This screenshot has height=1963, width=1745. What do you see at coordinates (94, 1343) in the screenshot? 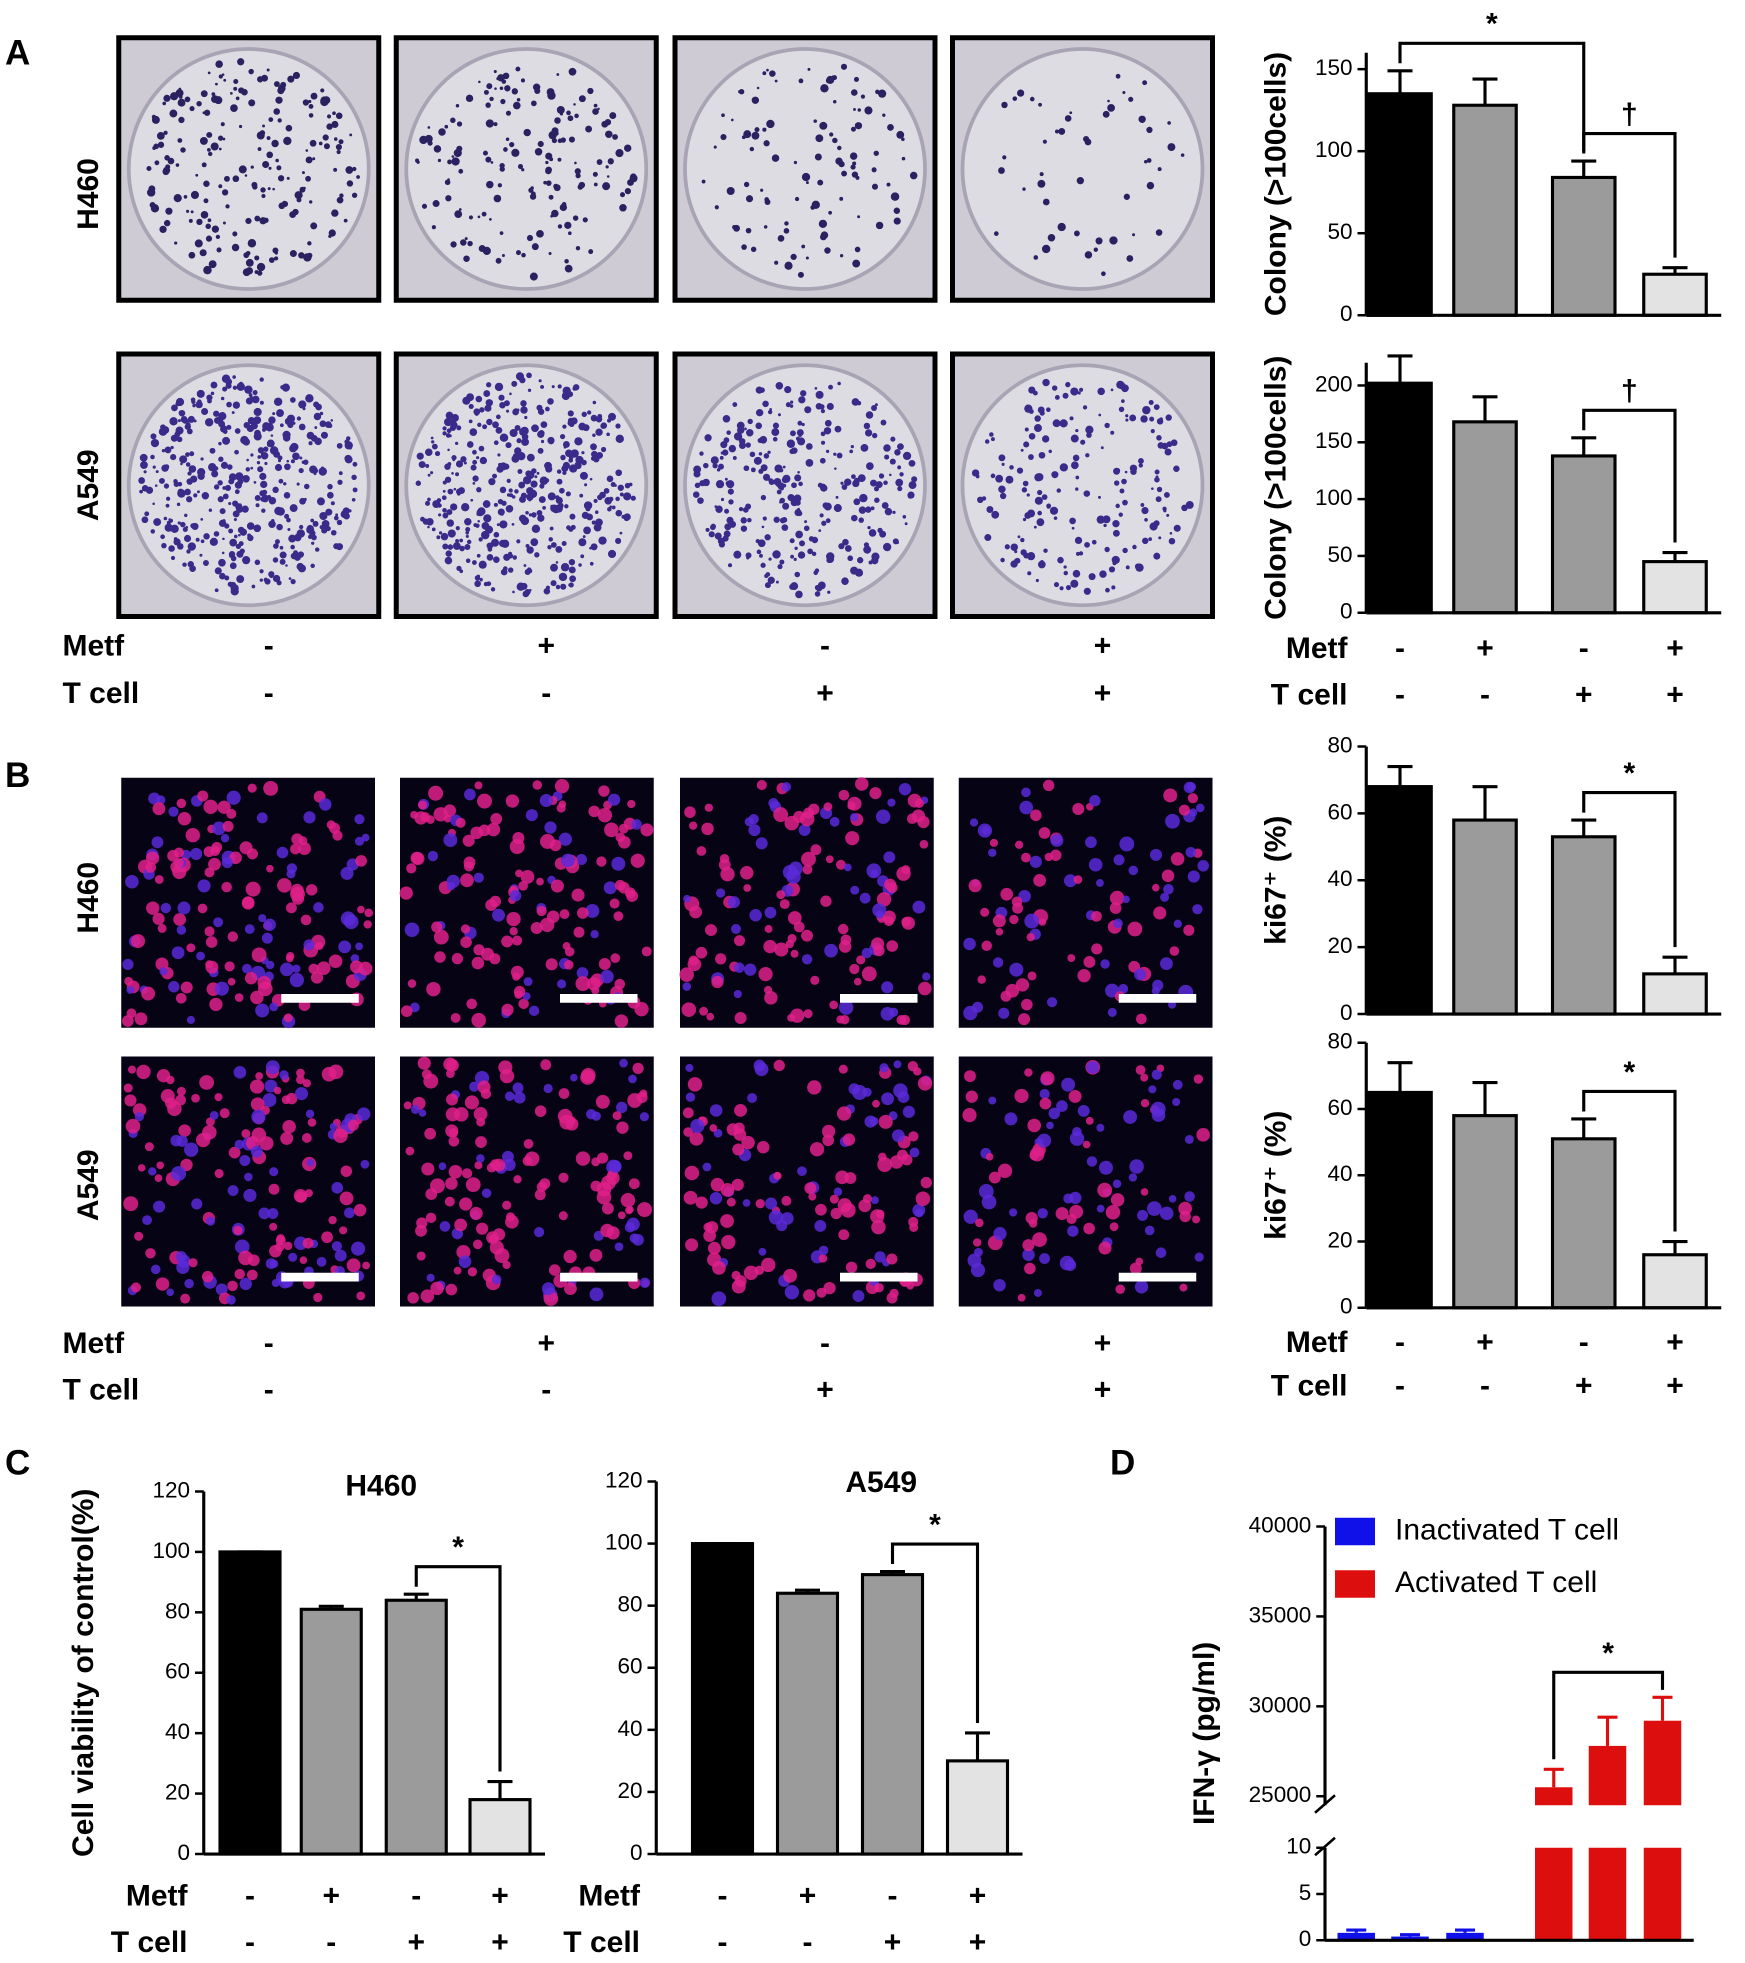
I see `treatment-label: Metf` at bounding box center [94, 1343].